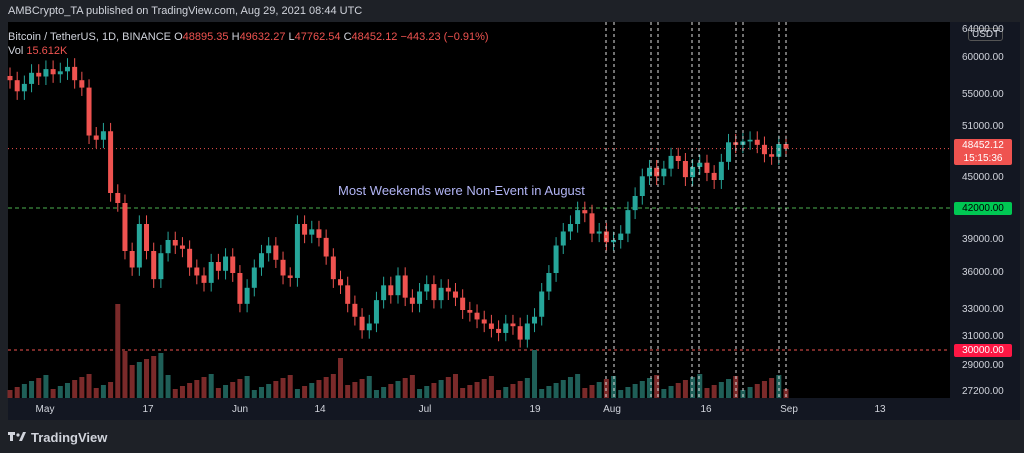 The height and width of the screenshot is (453, 1024). What do you see at coordinates (57, 437) in the screenshot?
I see `footer: TradingView` at bounding box center [57, 437].